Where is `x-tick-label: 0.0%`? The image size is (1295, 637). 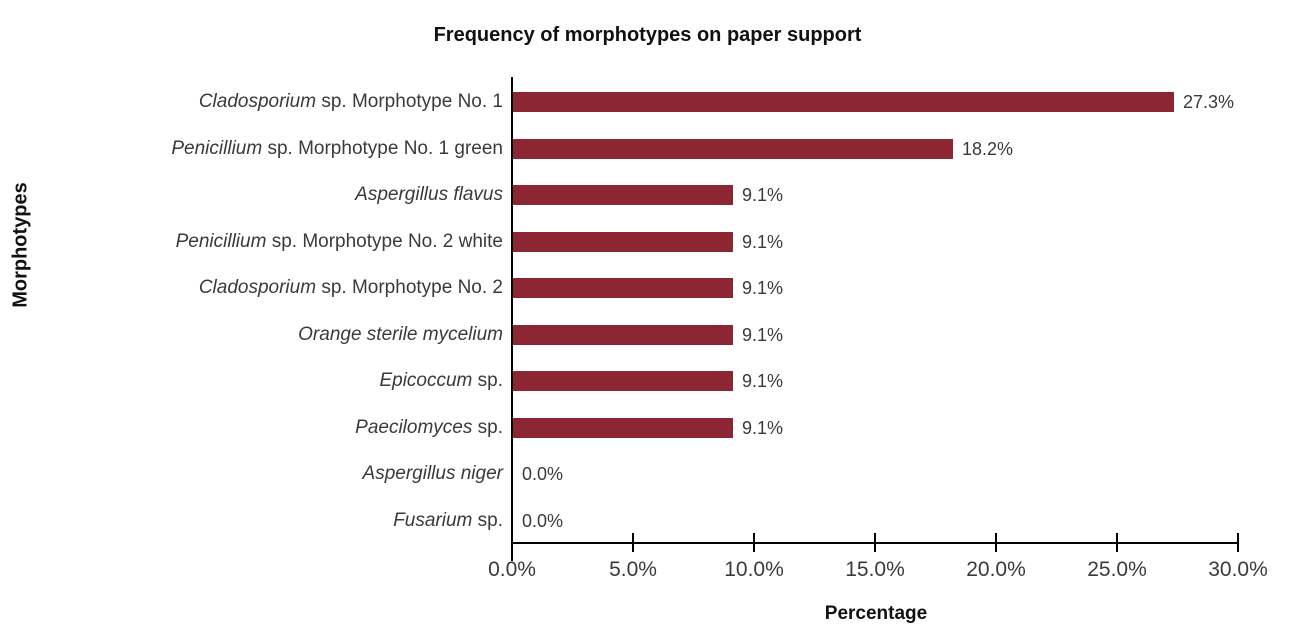 x-tick-label: 0.0% is located at coordinates (512, 569).